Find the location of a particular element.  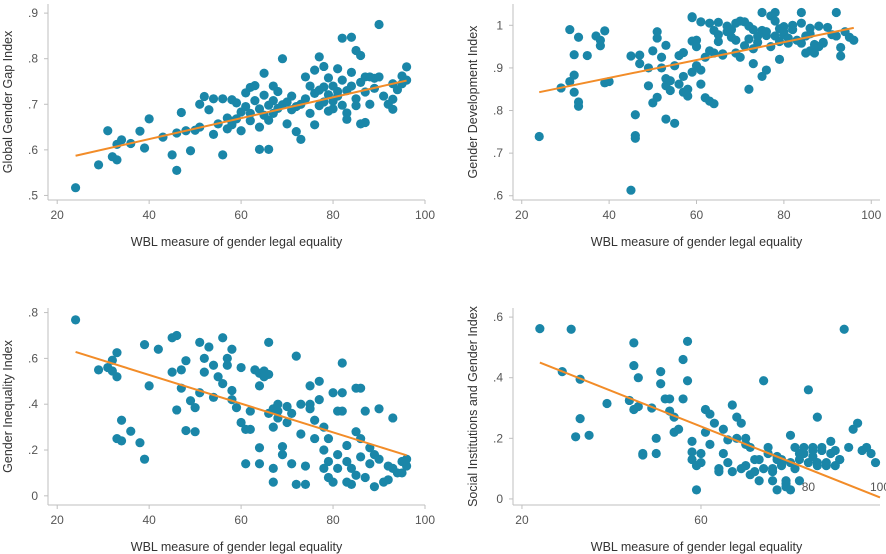

y-tick-label: 1 is located at coordinates (499, 25).